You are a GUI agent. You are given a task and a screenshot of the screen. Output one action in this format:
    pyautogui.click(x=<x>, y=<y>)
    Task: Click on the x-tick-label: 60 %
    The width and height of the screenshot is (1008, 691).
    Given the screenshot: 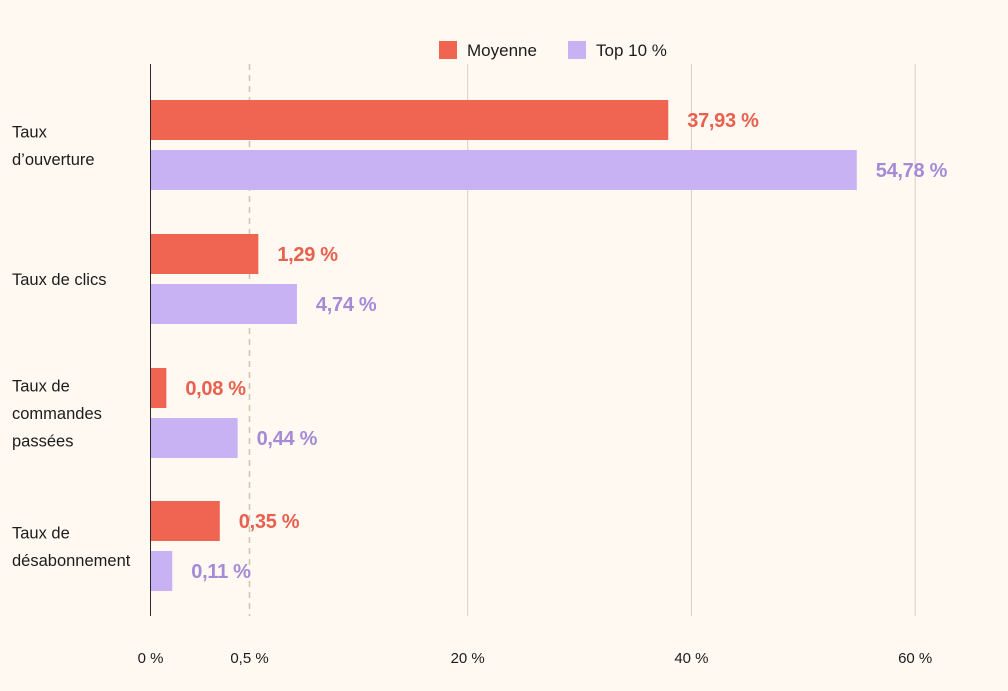 What is the action you would take?
    pyautogui.click(x=915, y=658)
    